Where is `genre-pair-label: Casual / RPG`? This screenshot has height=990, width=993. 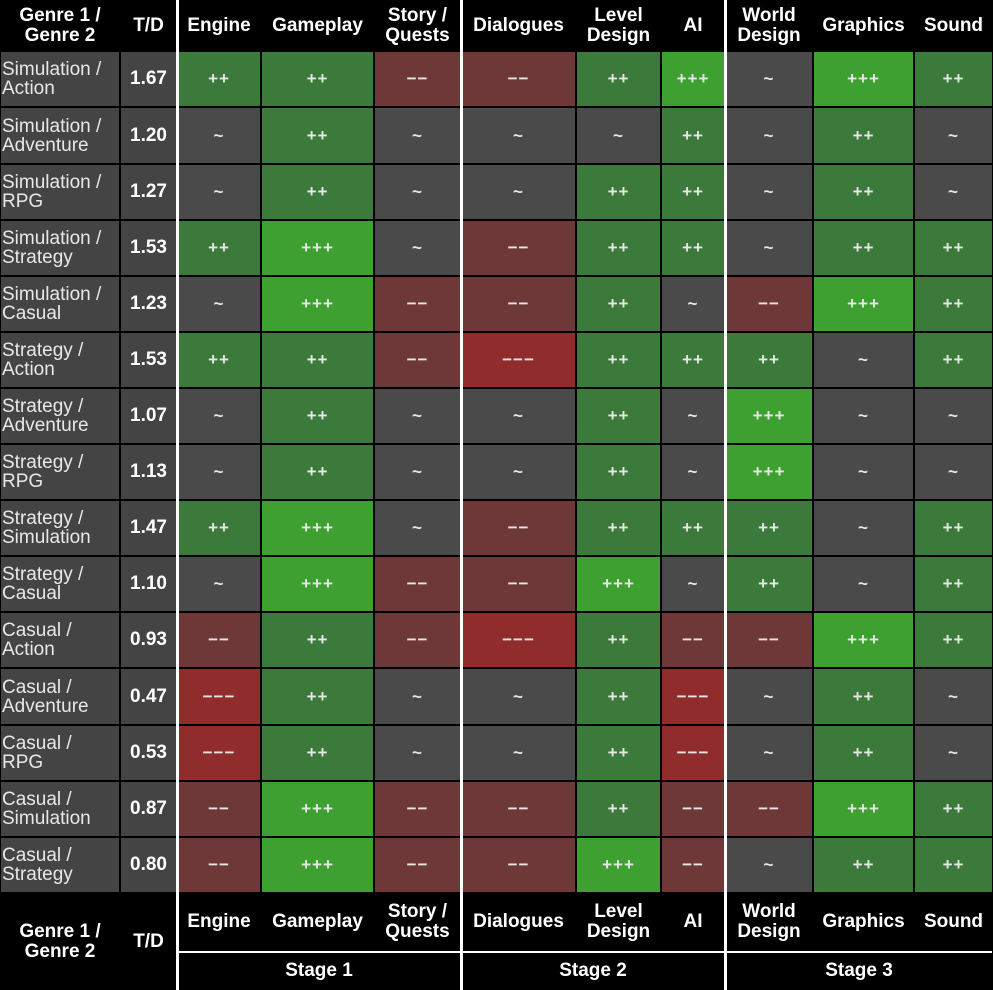 genre-pair-label: Casual / RPG is located at coordinates (60, 753).